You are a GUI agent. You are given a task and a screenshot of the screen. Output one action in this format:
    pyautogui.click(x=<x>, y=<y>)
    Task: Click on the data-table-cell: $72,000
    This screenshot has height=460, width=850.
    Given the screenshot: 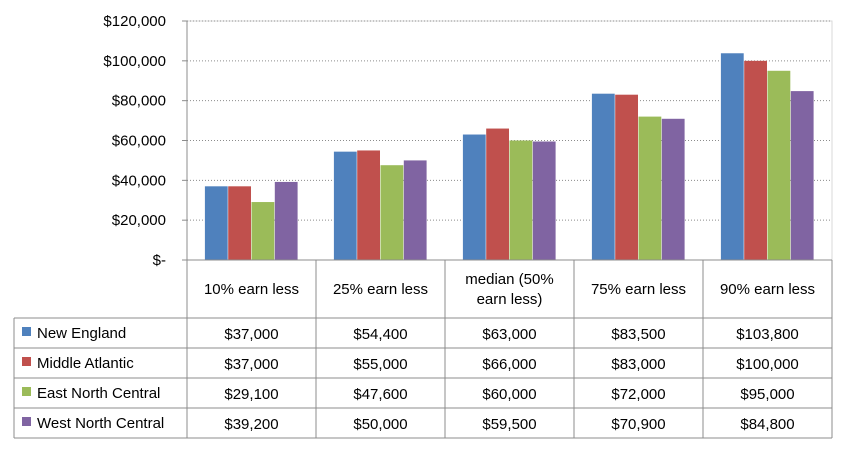 What is the action you would take?
    pyautogui.click(x=638, y=394)
    